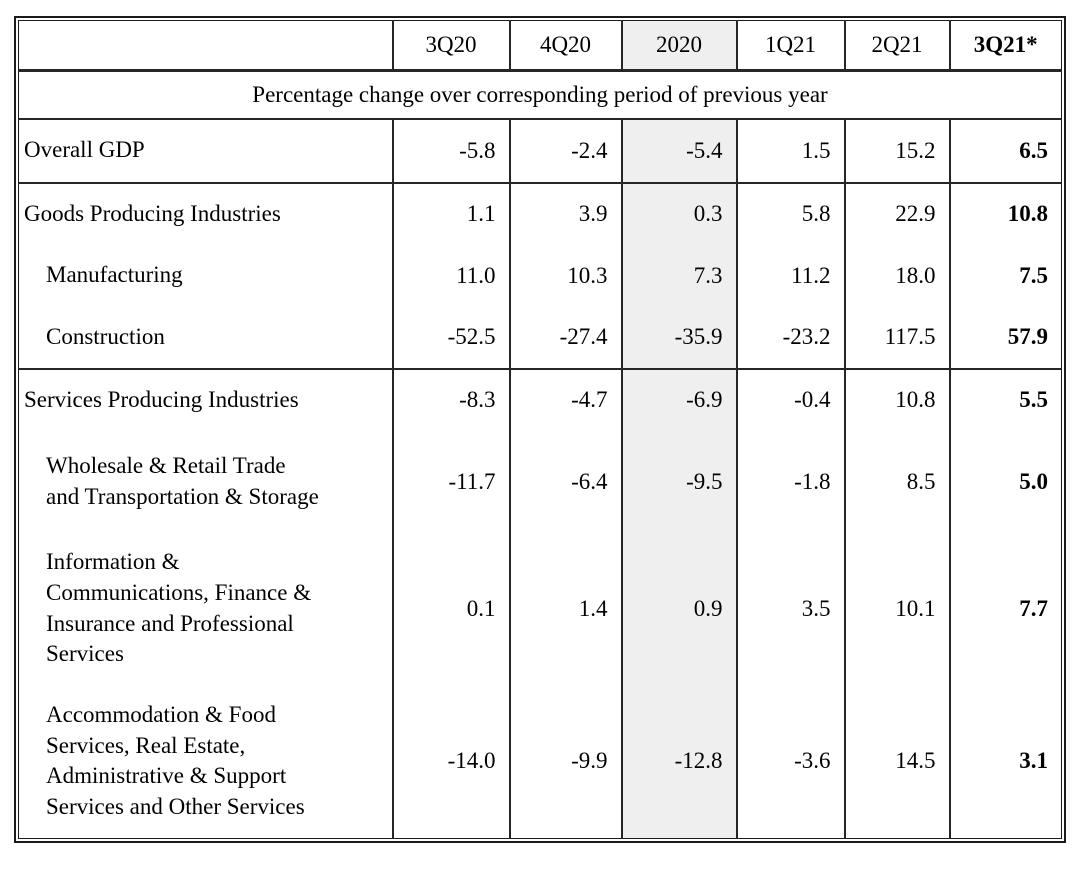 The height and width of the screenshot is (882, 1080). What do you see at coordinates (790, 761) in the screenshot?
I see `value-cell: -3.6` at bounding box center [790, 761].